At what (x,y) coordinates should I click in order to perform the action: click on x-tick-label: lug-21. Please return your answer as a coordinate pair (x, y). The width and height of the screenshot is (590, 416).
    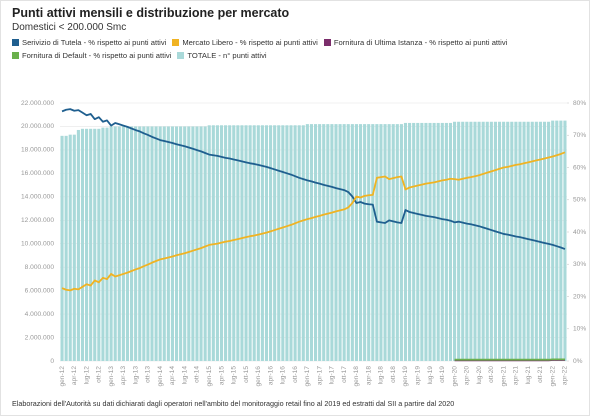
    Looking at the image, I should click on (528, 375).